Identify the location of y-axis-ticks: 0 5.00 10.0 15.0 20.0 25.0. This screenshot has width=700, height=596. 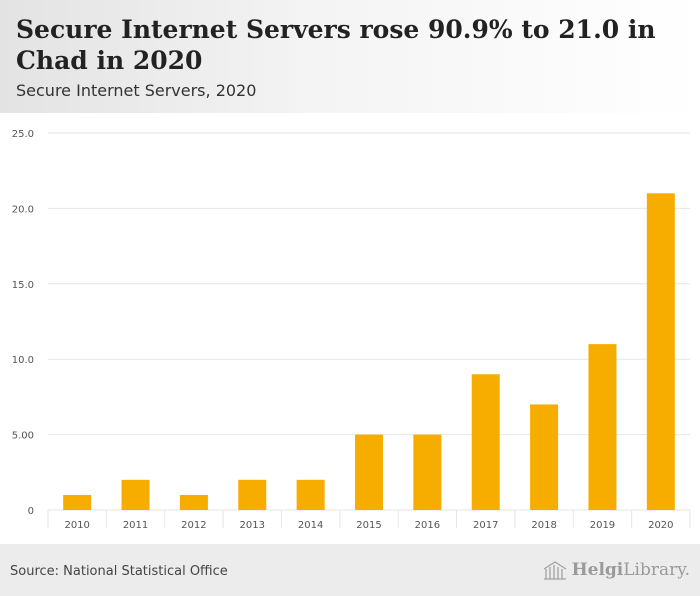
(23, 323).